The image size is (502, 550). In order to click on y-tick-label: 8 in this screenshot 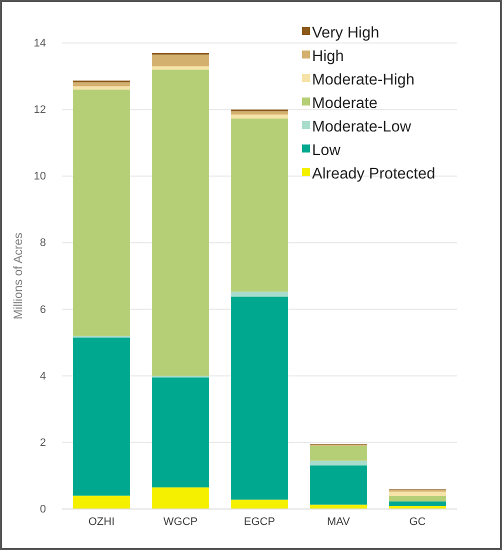, I will do `click(43, 243)`.